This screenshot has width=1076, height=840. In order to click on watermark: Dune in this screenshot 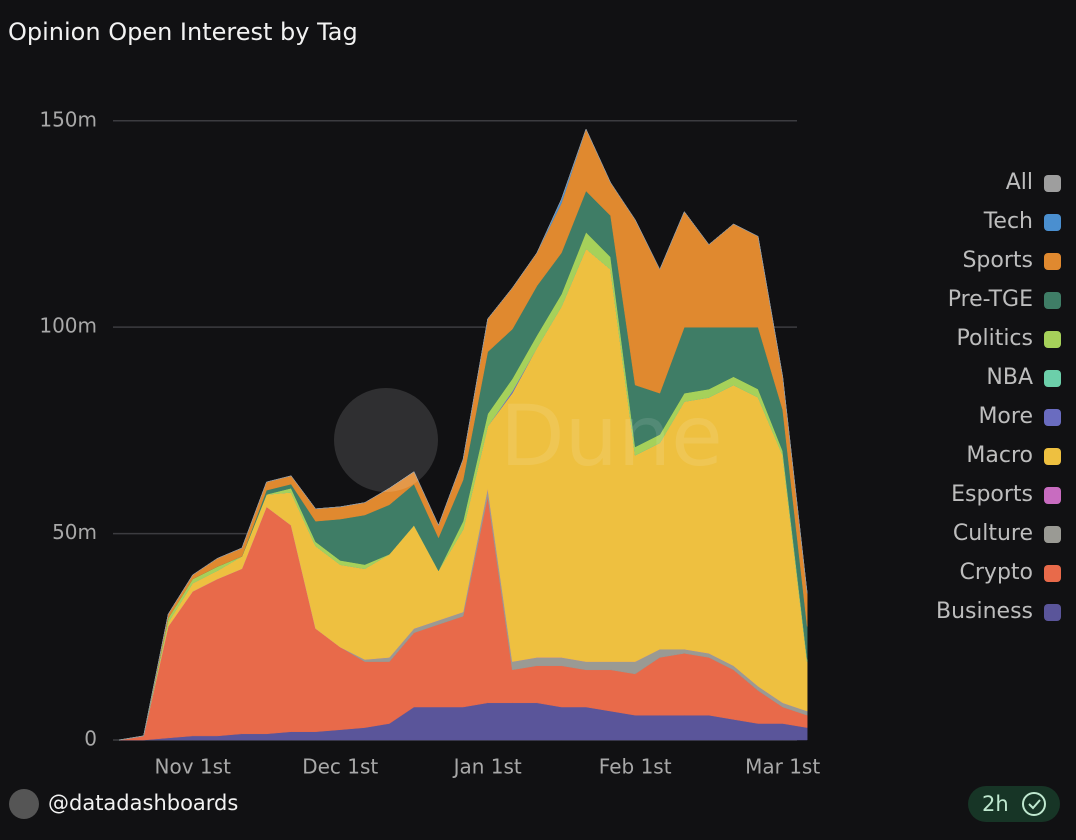, I will do `click(611, 436)`.